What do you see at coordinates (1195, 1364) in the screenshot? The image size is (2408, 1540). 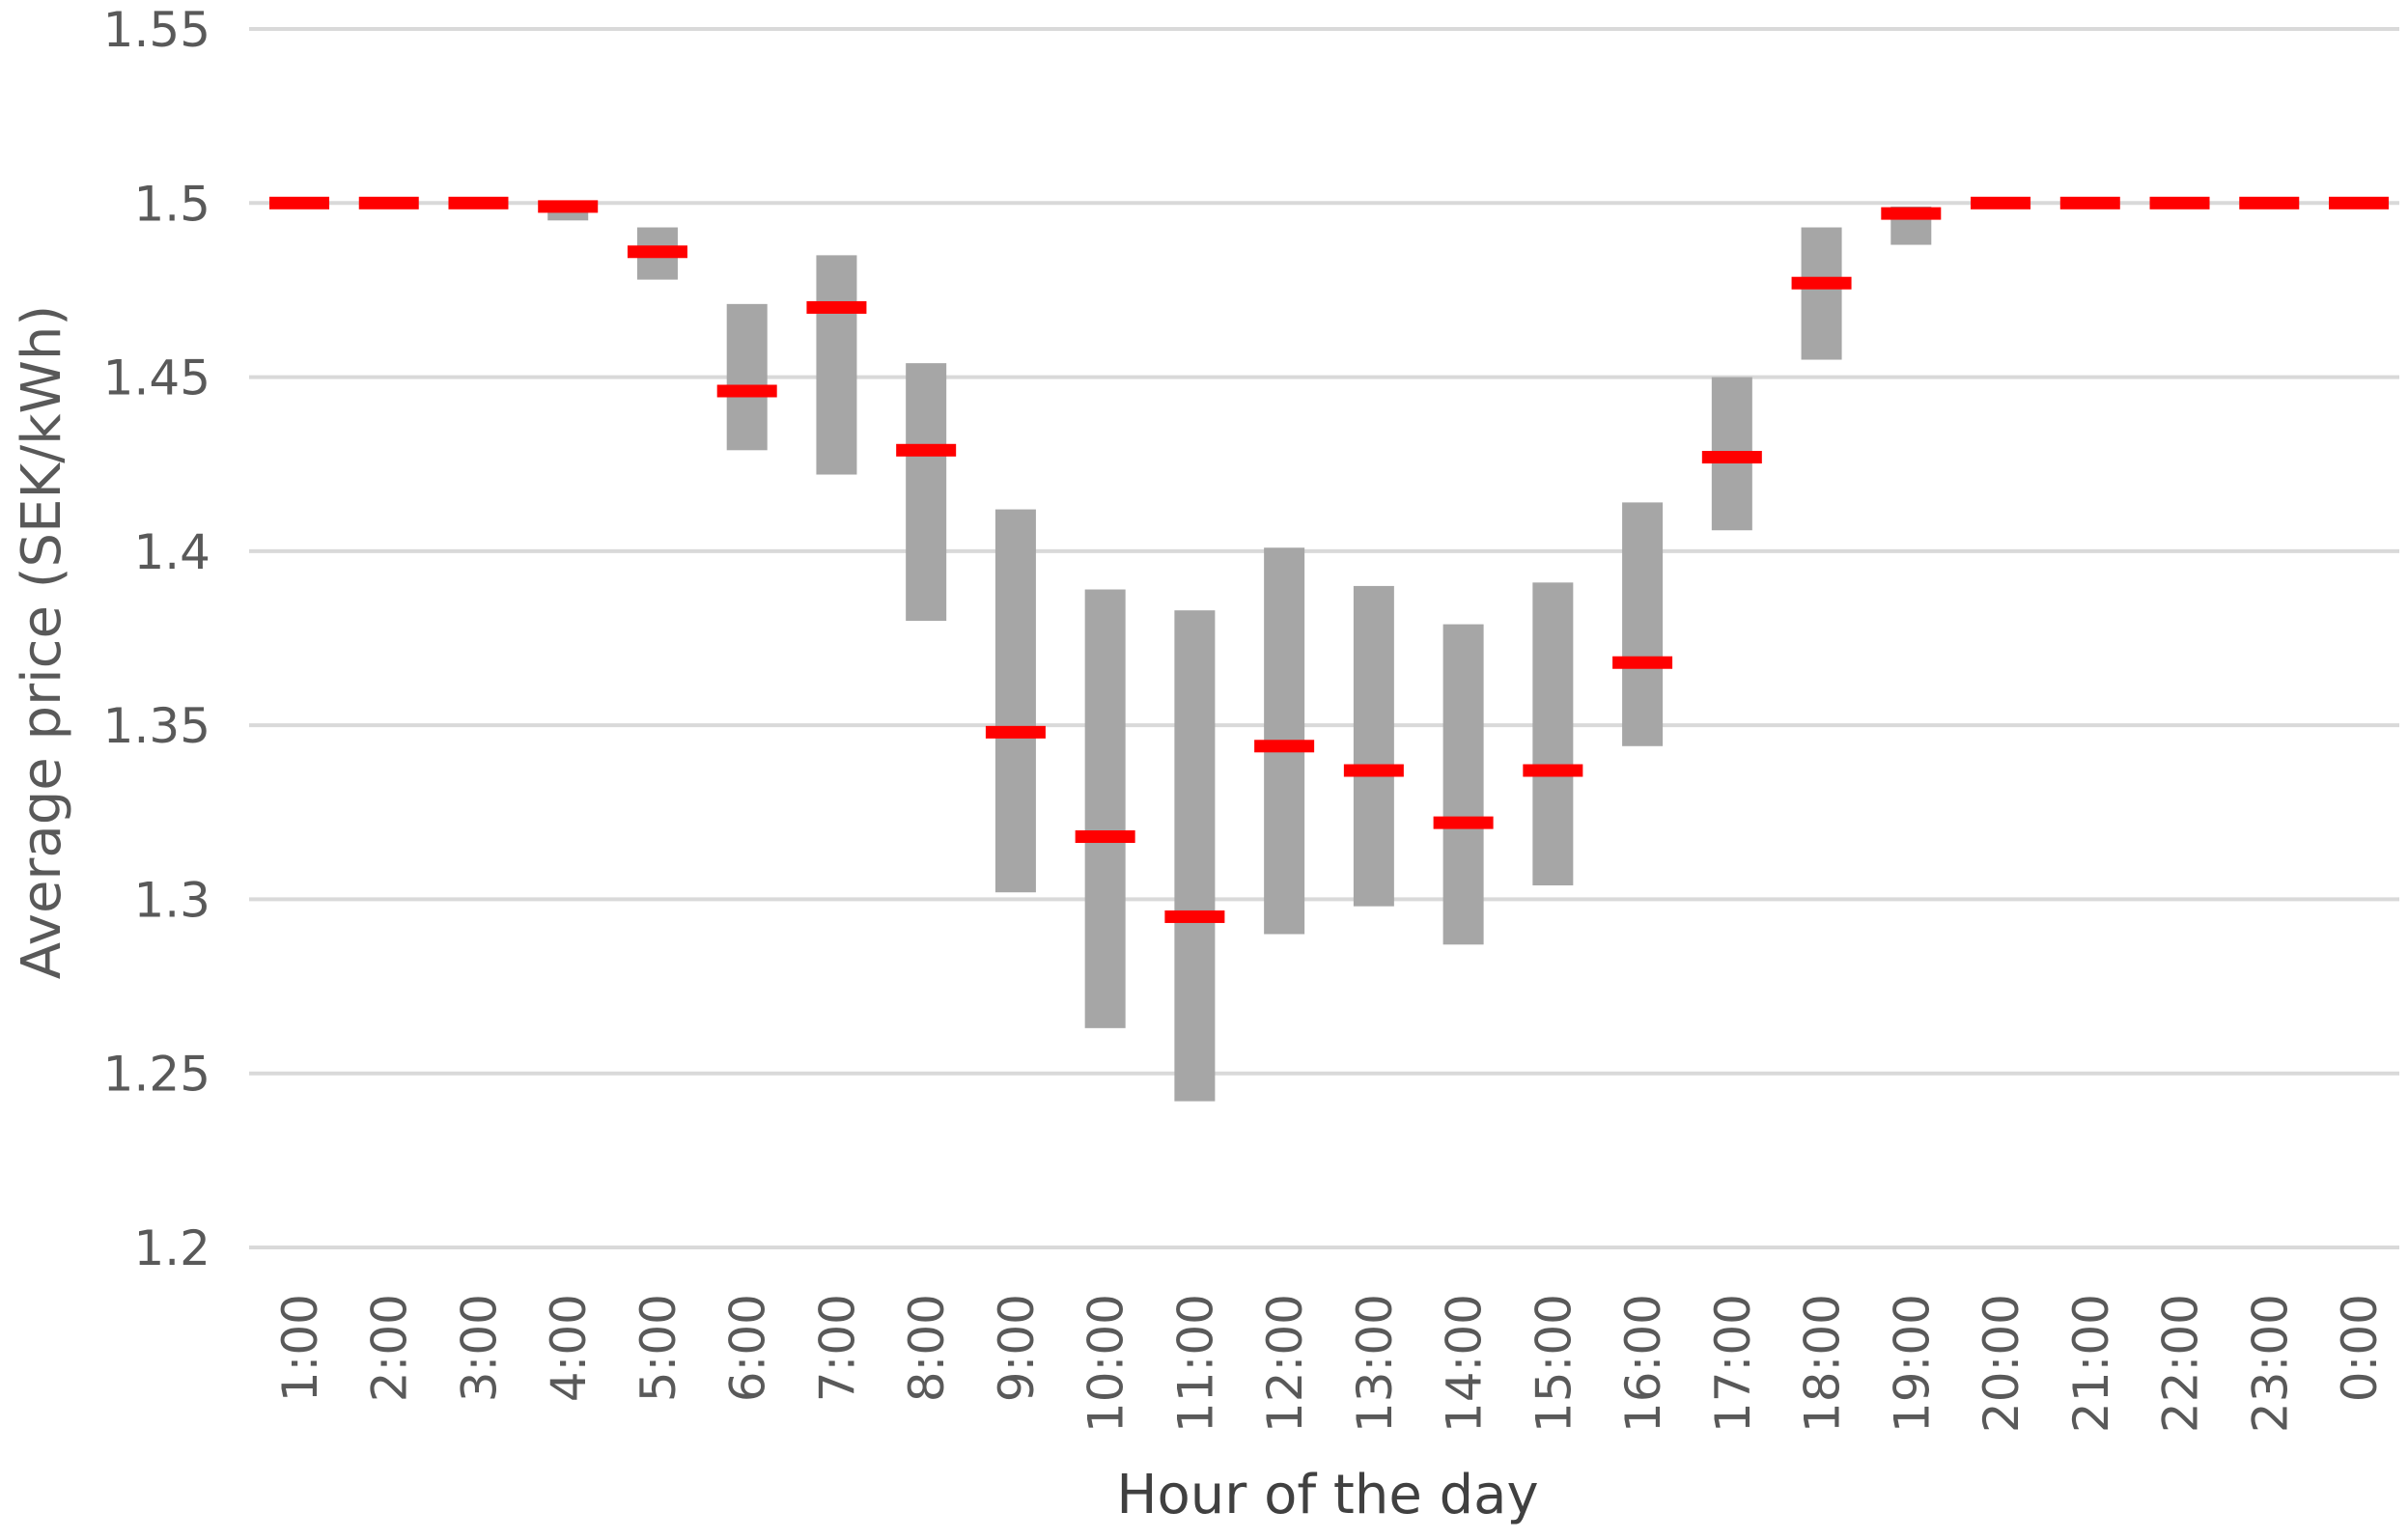 I see `x-tick-label: 11:00` at bounding box center [1195, 1364].